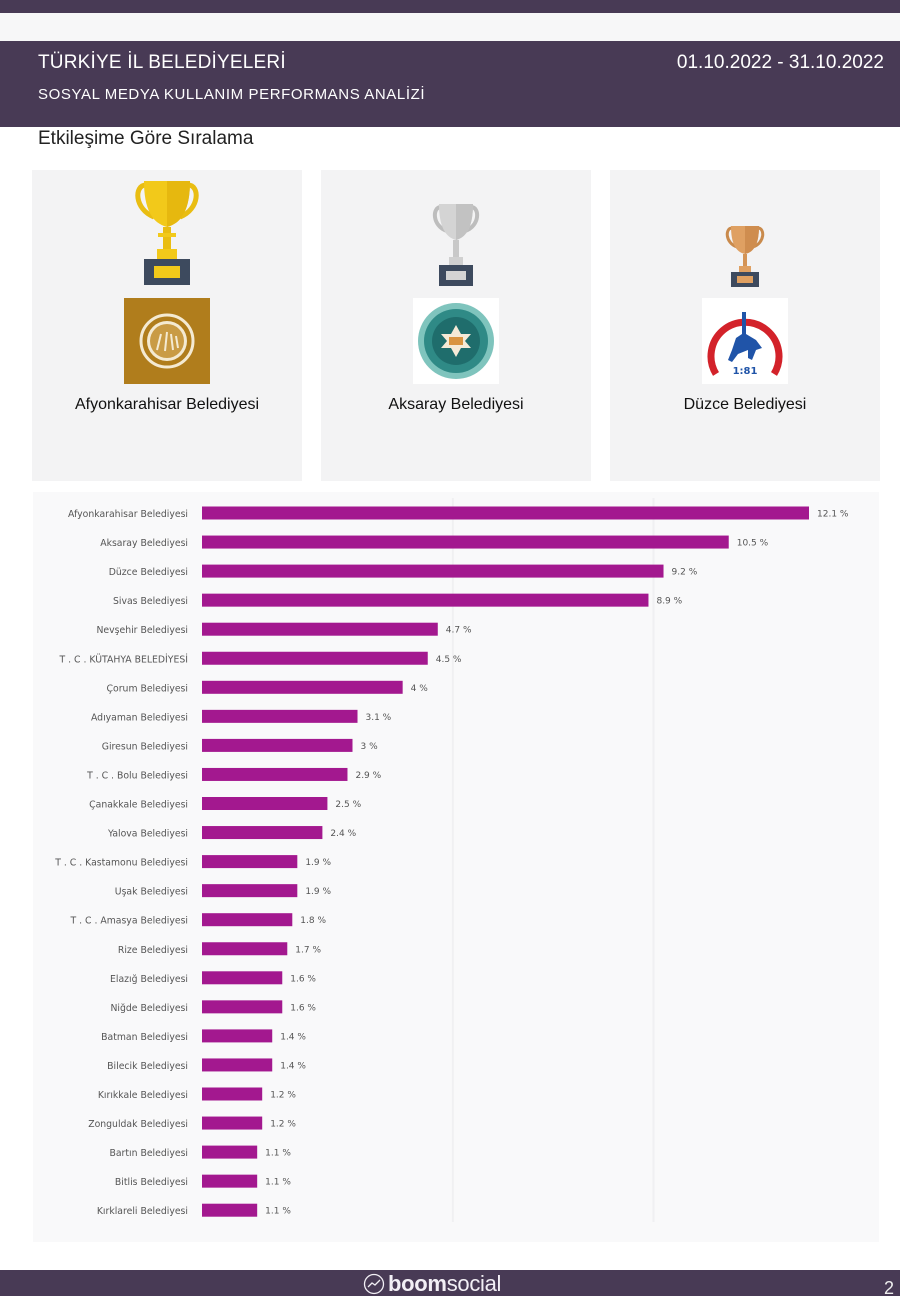 This screenshot has width=900, height=1296. What do you see at coordinates (459, 631) in the screenshot?
I see `value-label: 4.7 %` at bounding box center [459, 631].